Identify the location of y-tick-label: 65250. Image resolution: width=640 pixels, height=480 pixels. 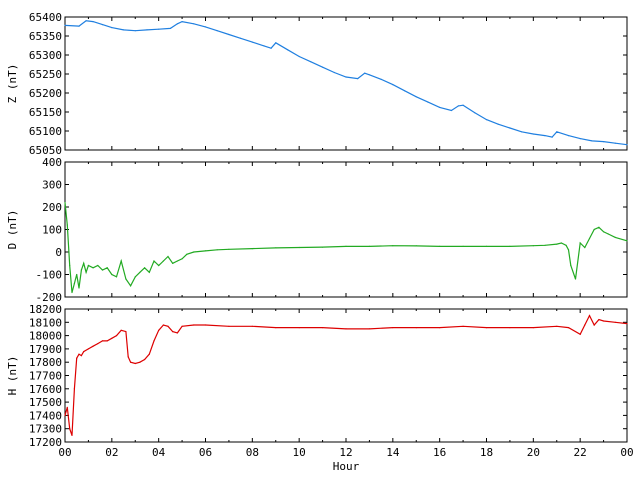
(45, 74).